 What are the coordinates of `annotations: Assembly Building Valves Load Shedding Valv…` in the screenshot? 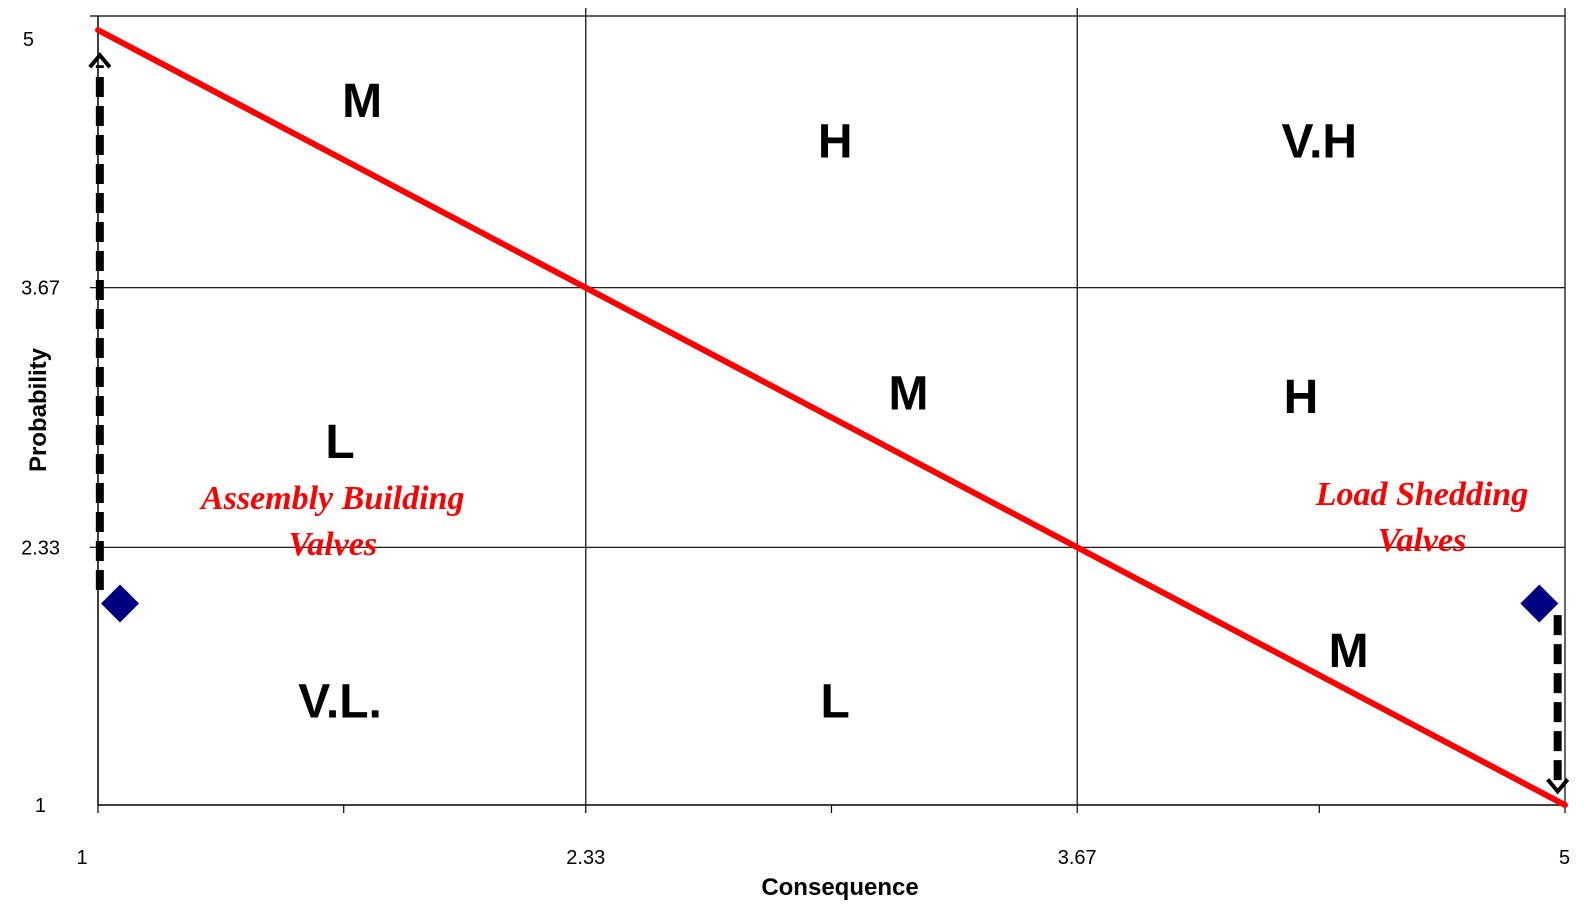 It's located at (863, 519).